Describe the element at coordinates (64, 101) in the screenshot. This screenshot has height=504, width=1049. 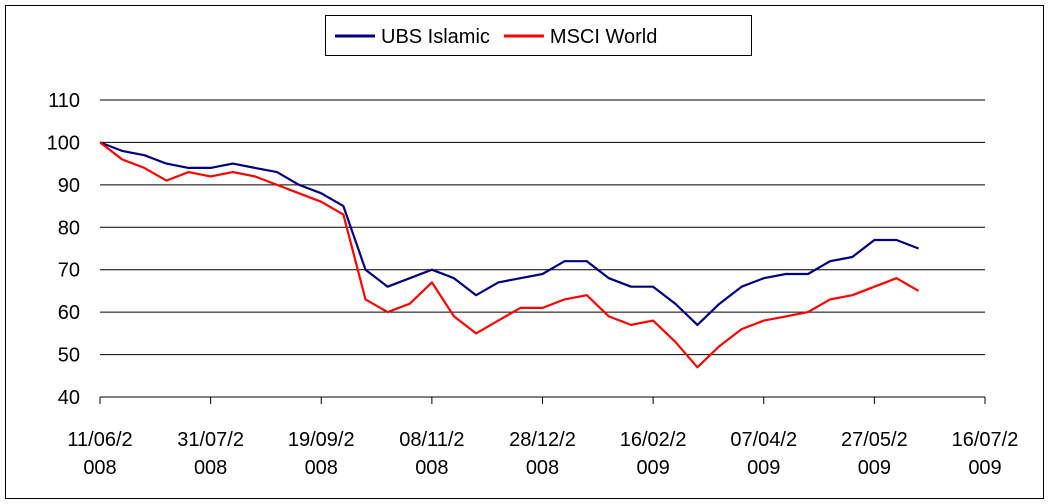
I see `y-tick-label: 110` at that location.